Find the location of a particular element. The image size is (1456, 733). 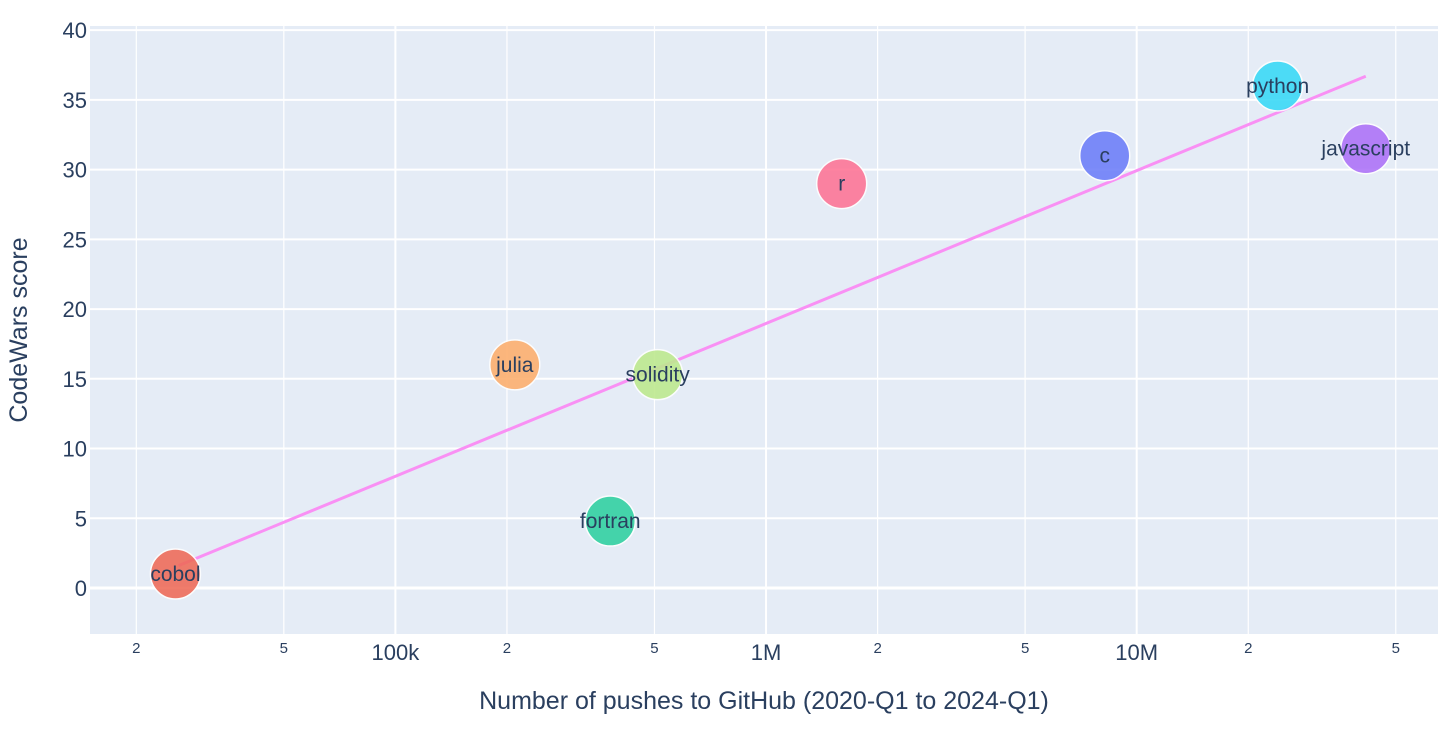

y-tick-label-7: 35 is located at coordinates (75, 100).